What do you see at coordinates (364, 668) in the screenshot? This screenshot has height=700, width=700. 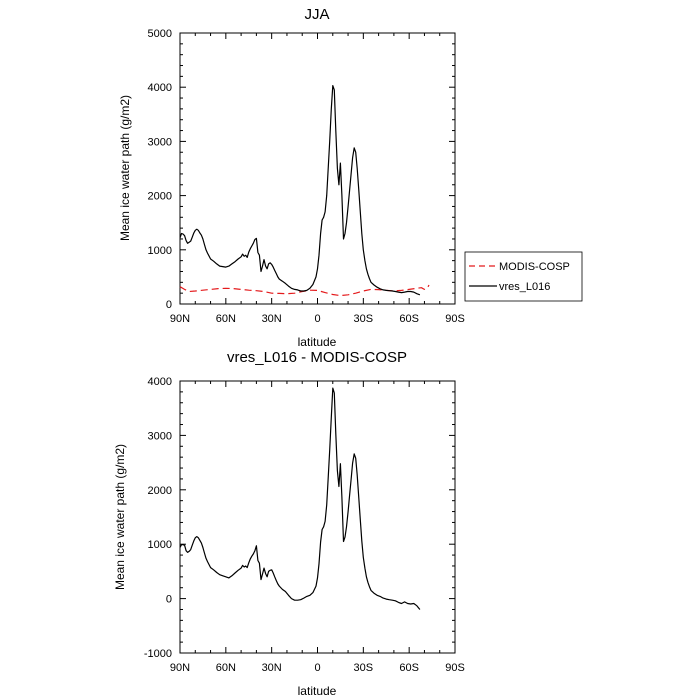 I see `bottom-x-tick-label-30s: 30S` at bounding box center [364, 668].